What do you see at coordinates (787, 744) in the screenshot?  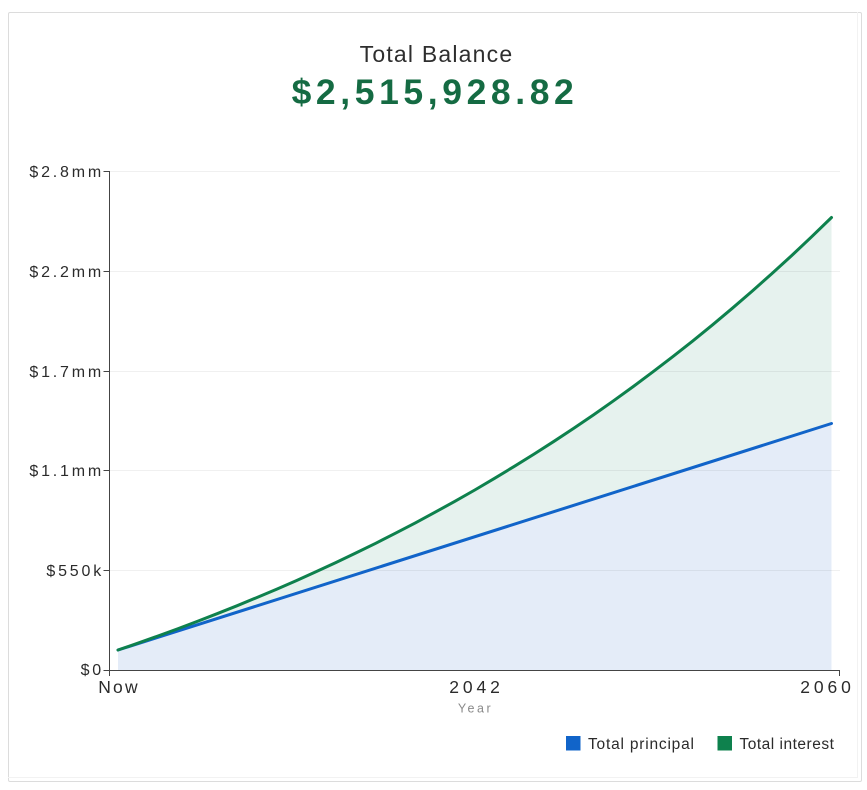 I see `svg-text: Total interest` at bounding box center [787, 744].